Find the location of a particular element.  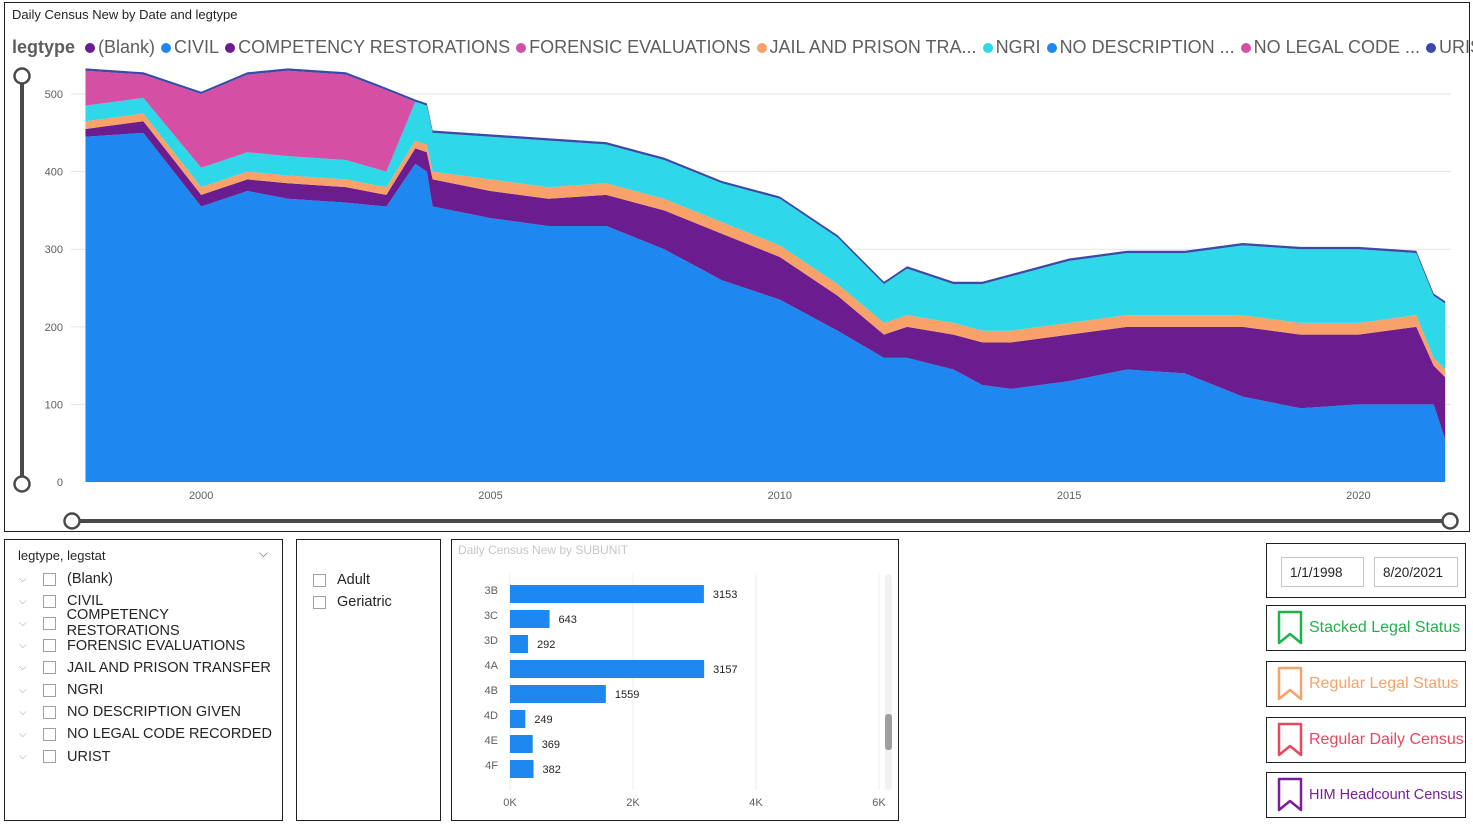

slicer-item: ⌵ COMPETENCY RESTORATIONS is located at coordinates (150, 623).